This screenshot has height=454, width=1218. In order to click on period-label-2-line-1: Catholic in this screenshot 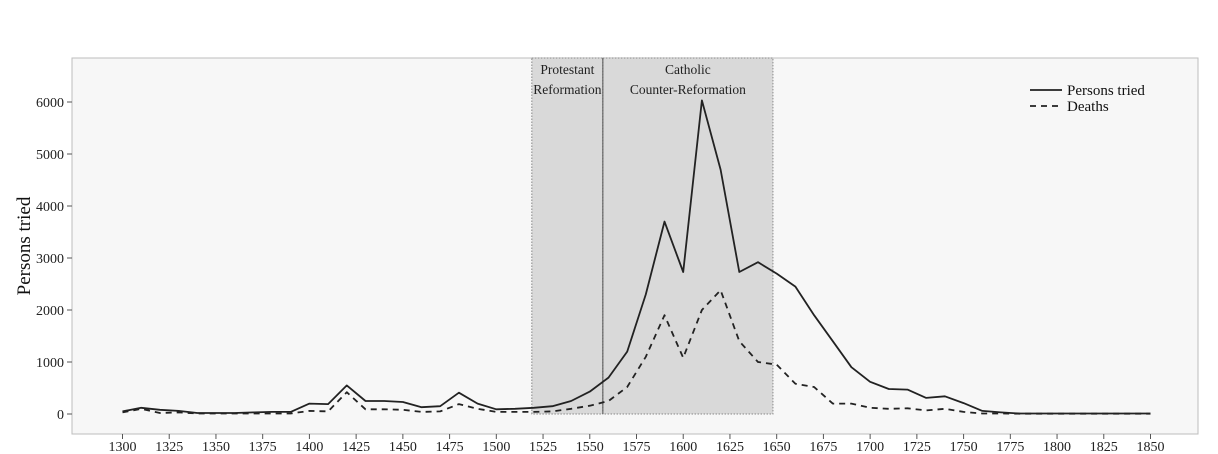, I will do `click(688, 69)`.